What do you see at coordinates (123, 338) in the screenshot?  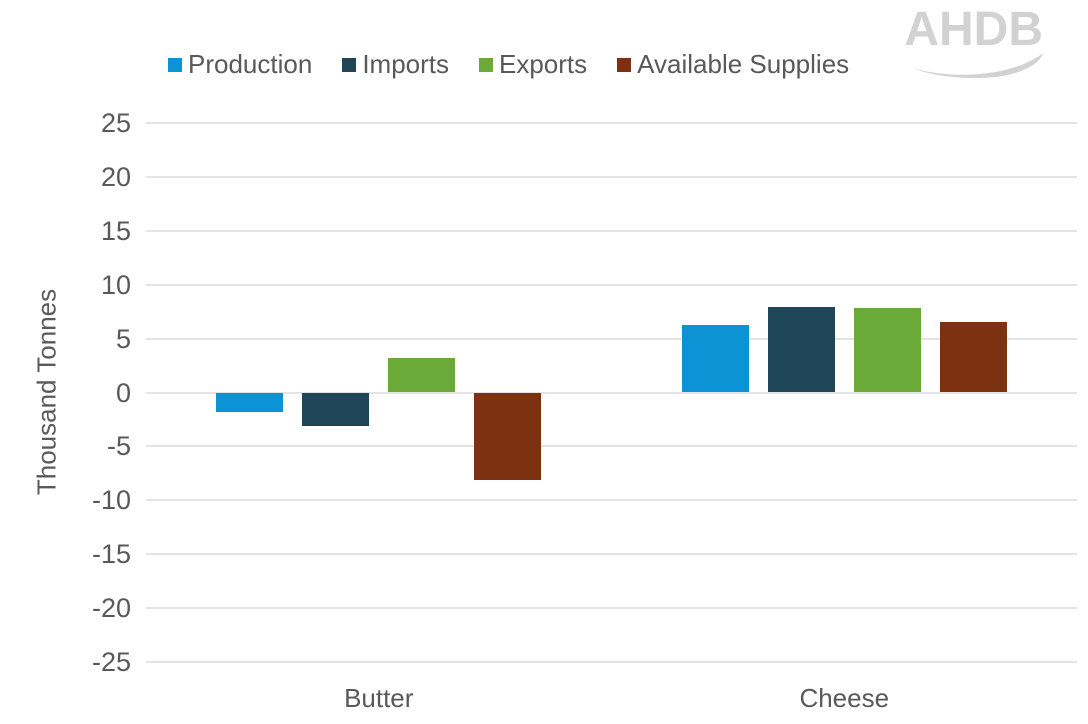 I see `y-tick-label-5: 5` at bounding box center [123, 338].